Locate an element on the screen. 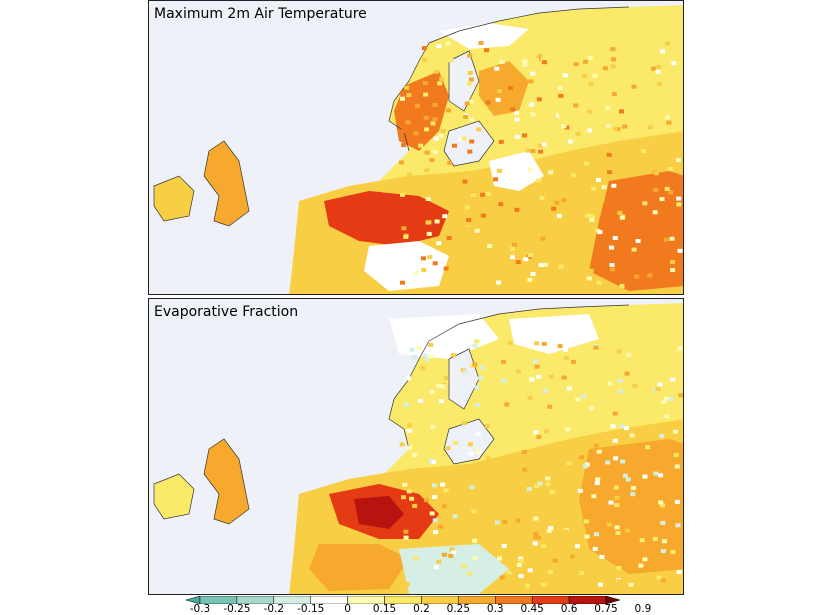  nodata-alps is located at coordinates (406, 266).